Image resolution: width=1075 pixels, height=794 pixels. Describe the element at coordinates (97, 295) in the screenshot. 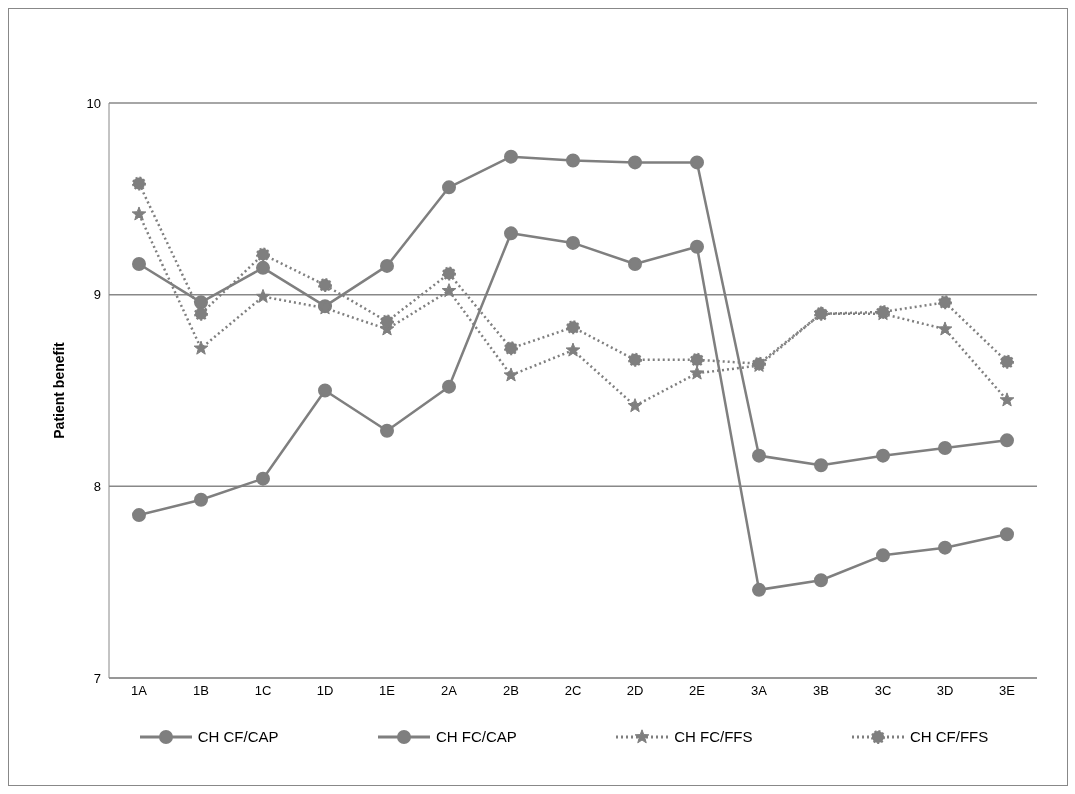

I see `y-tick-label: 9` at that location.